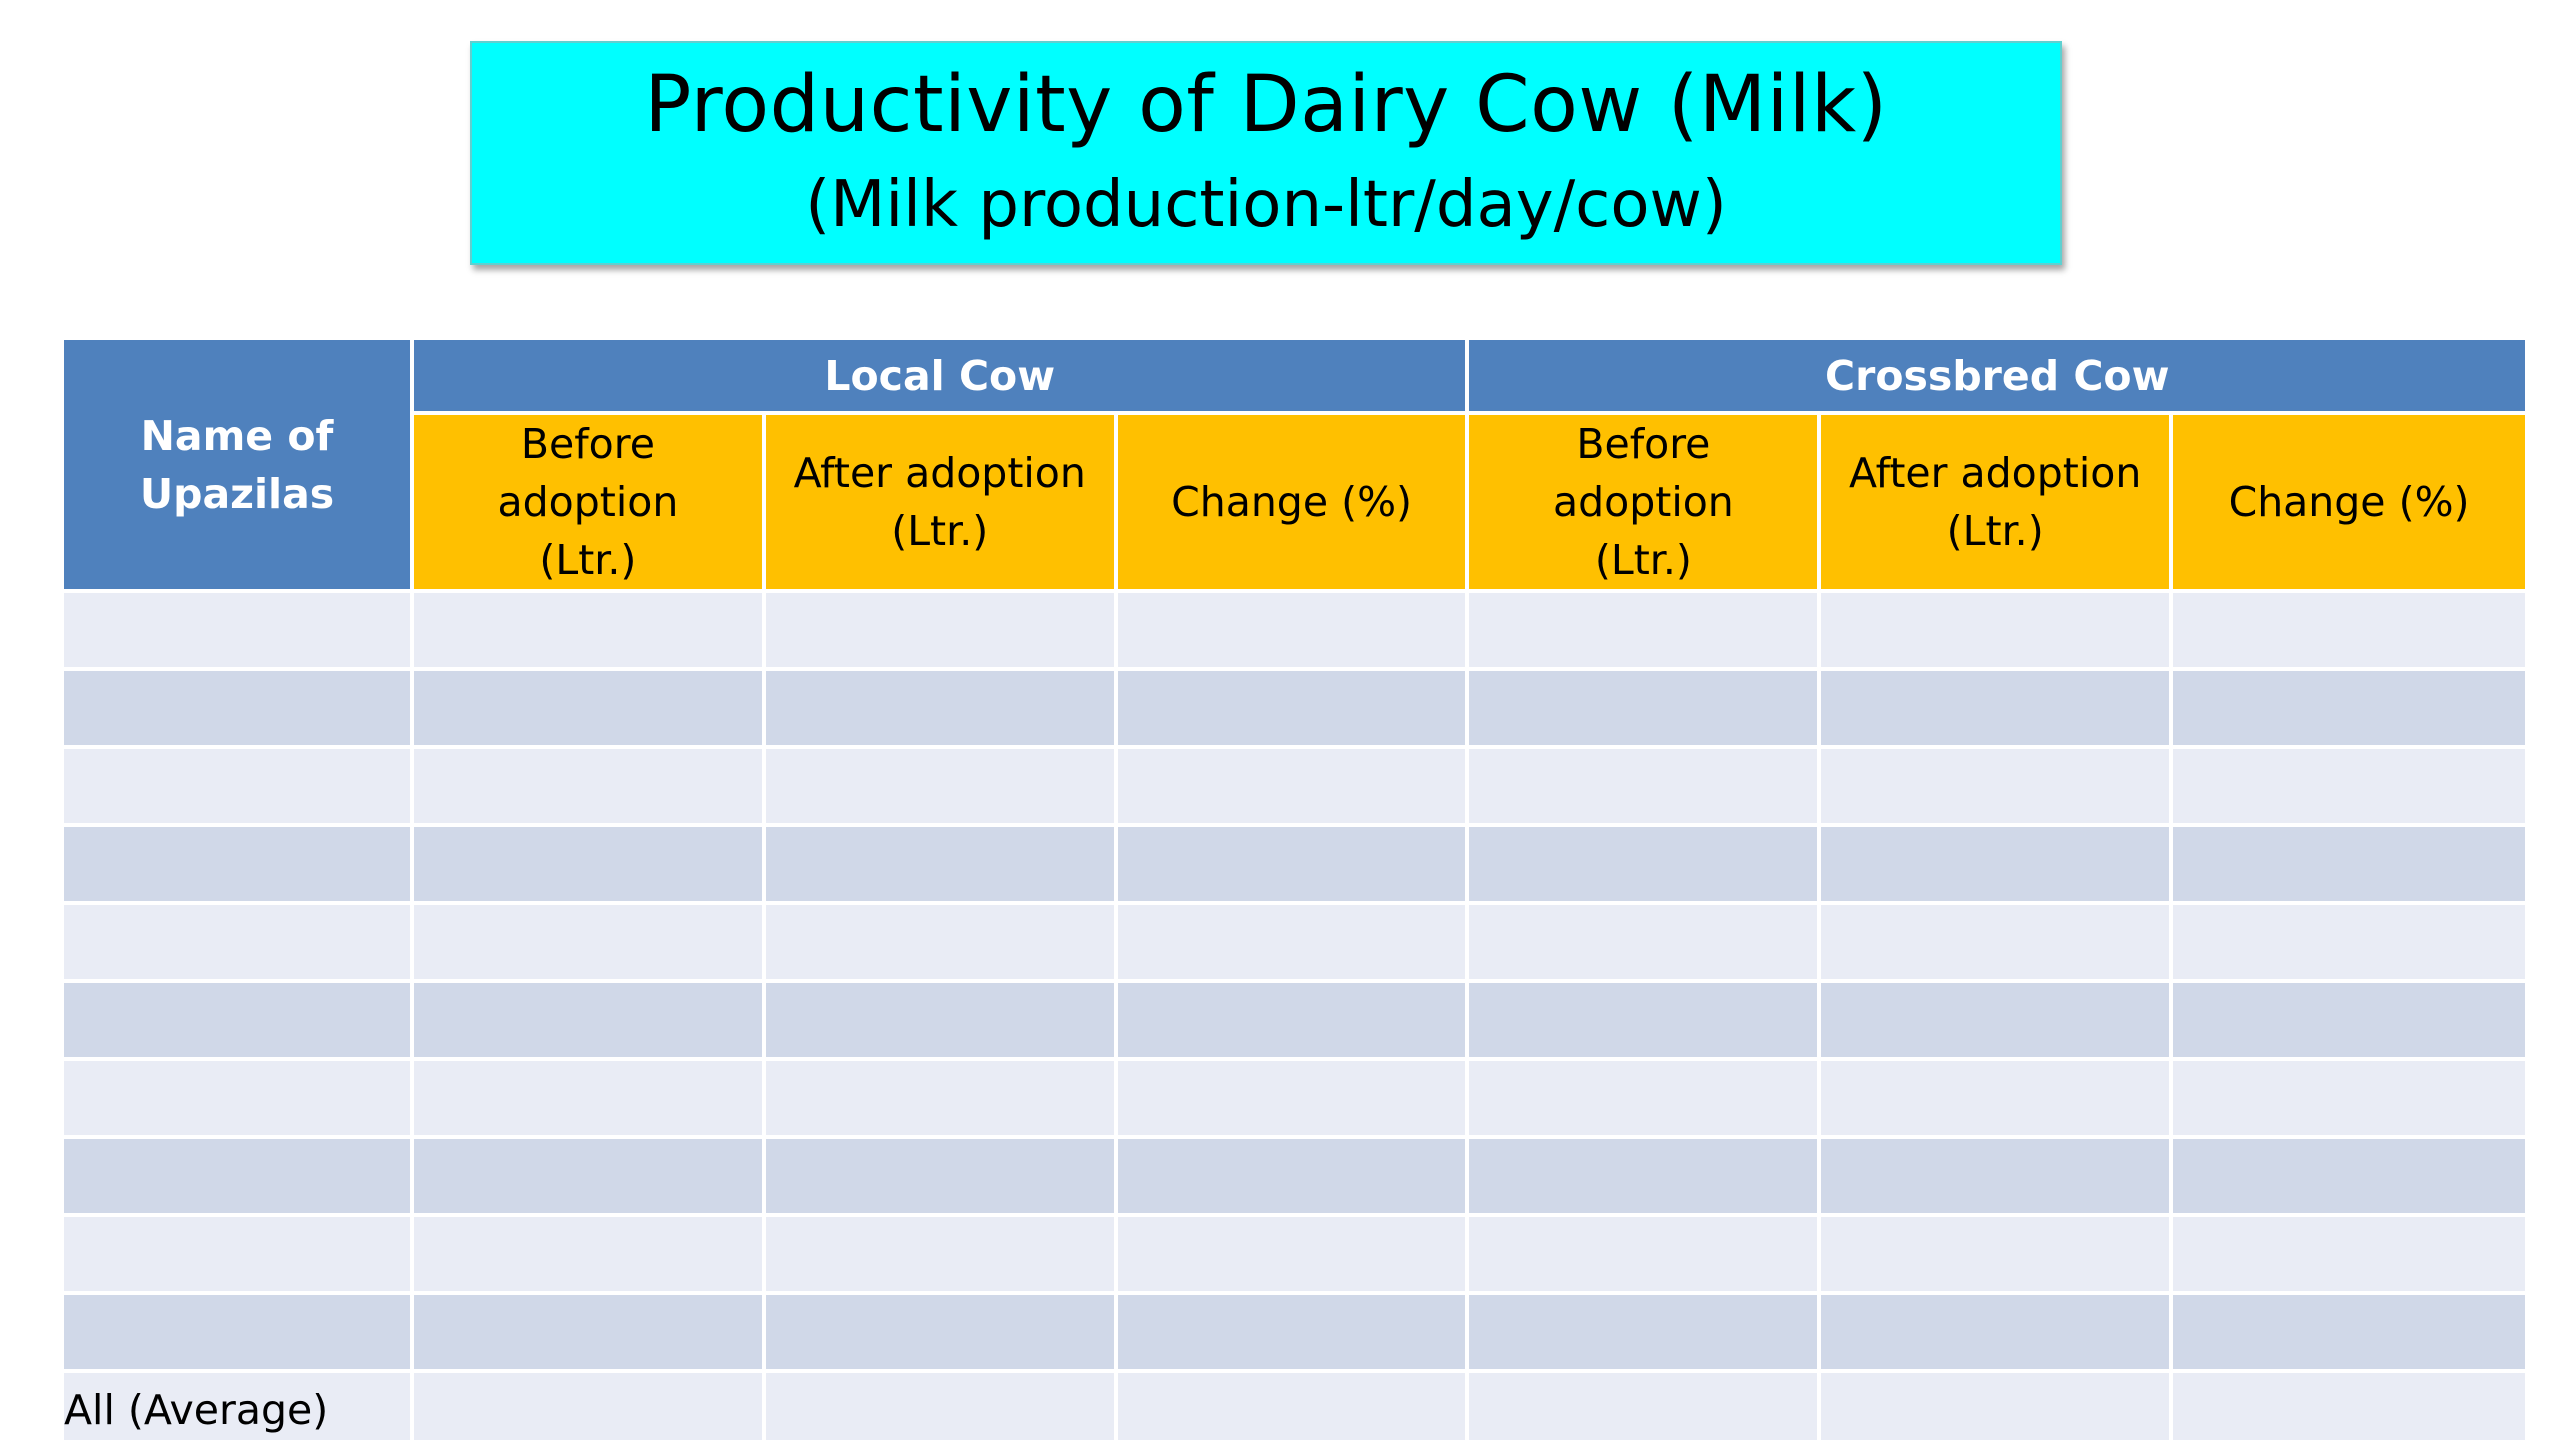 This screenshot has width=2560, height=1440. Describe the element at coordinates (239, 466) in the screenshot. I see `header-name-of-upazilas: Name of Upazilas` at that location.